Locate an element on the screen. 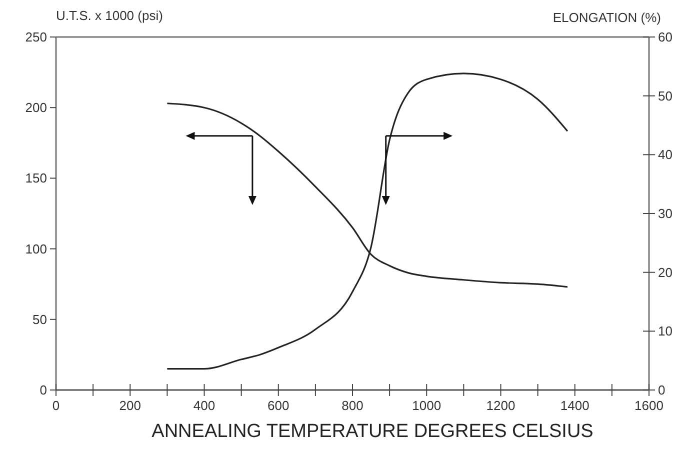 This screenshot has height=457, width=697. y2-tick-label: 30 is located at coordinates (665, 213).